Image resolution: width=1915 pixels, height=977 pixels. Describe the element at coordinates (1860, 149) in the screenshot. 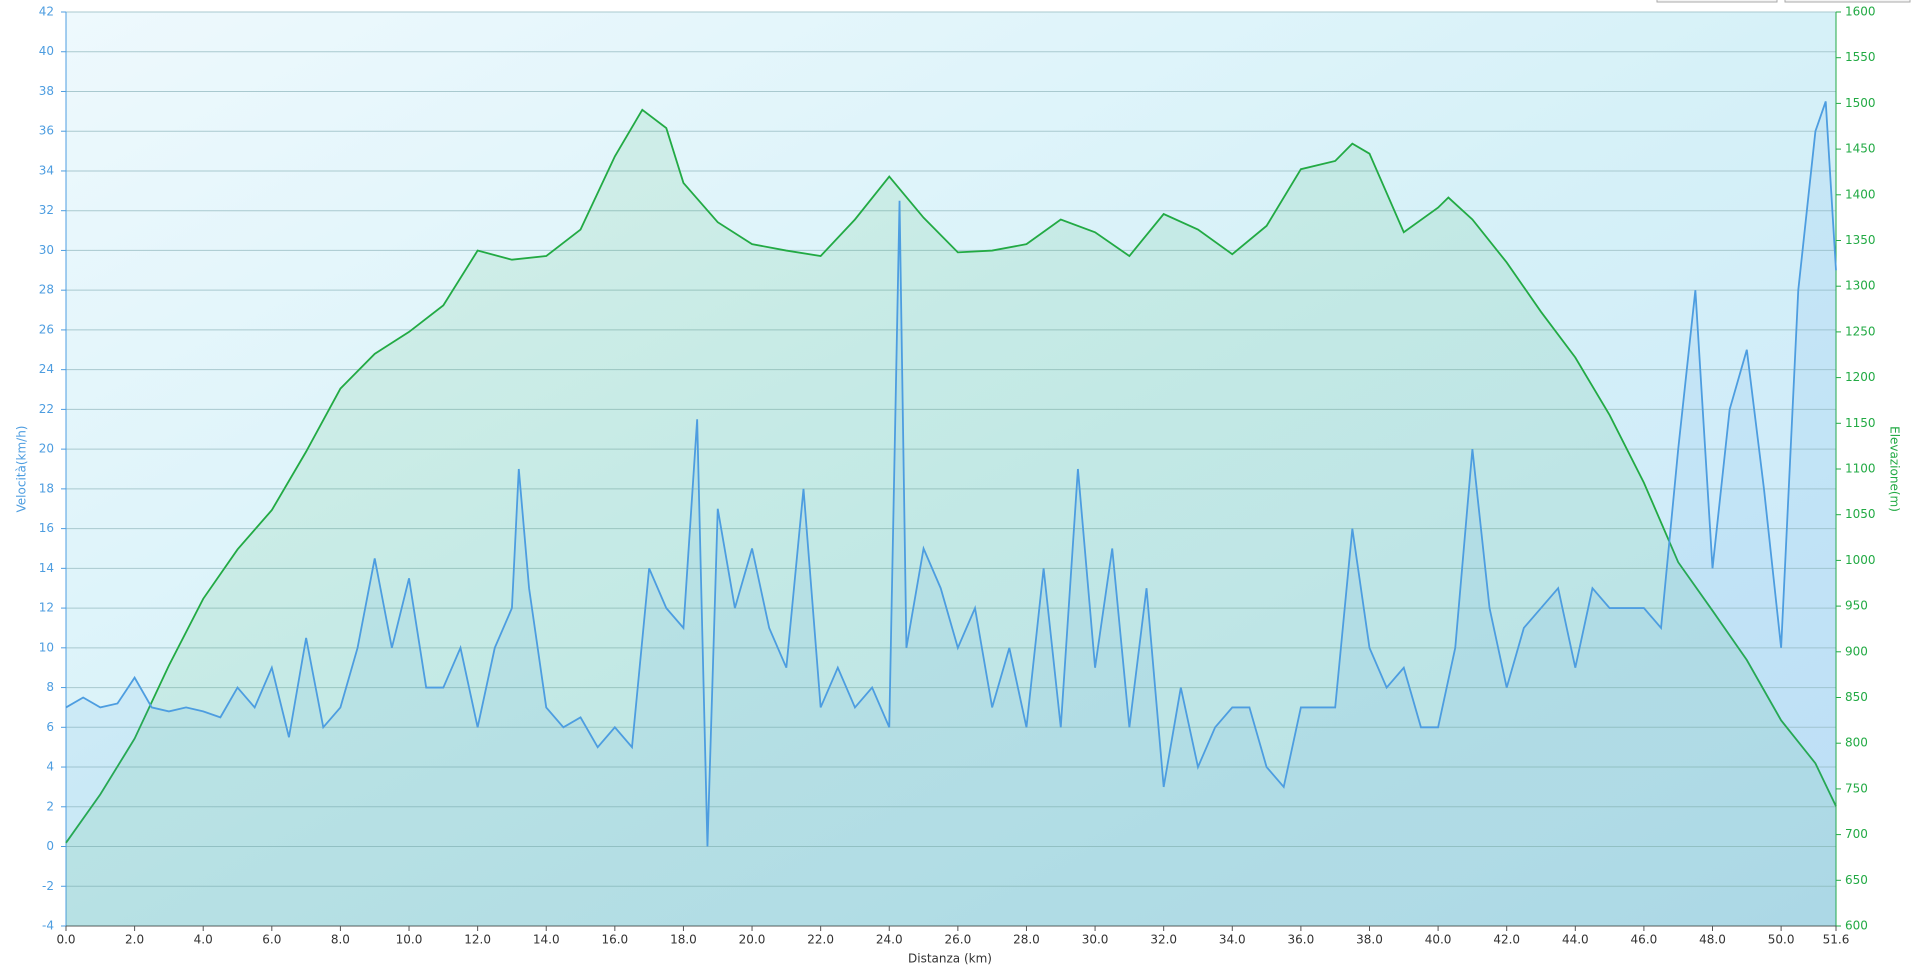

I see `y2-tick-label: 1450` at that location.